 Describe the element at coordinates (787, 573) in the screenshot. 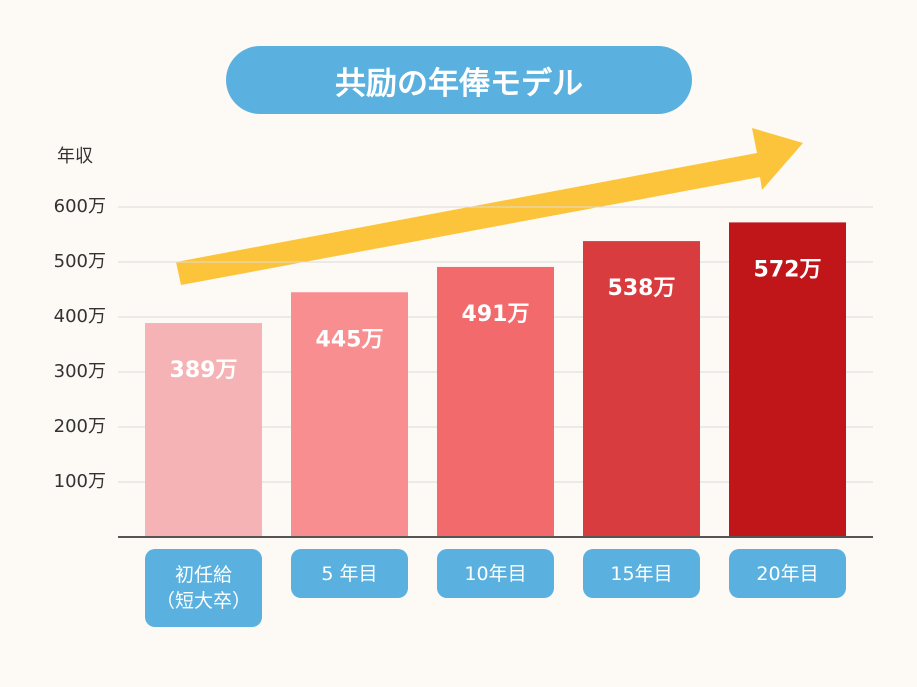

I see `x-tick-label: 20年目` at that location.